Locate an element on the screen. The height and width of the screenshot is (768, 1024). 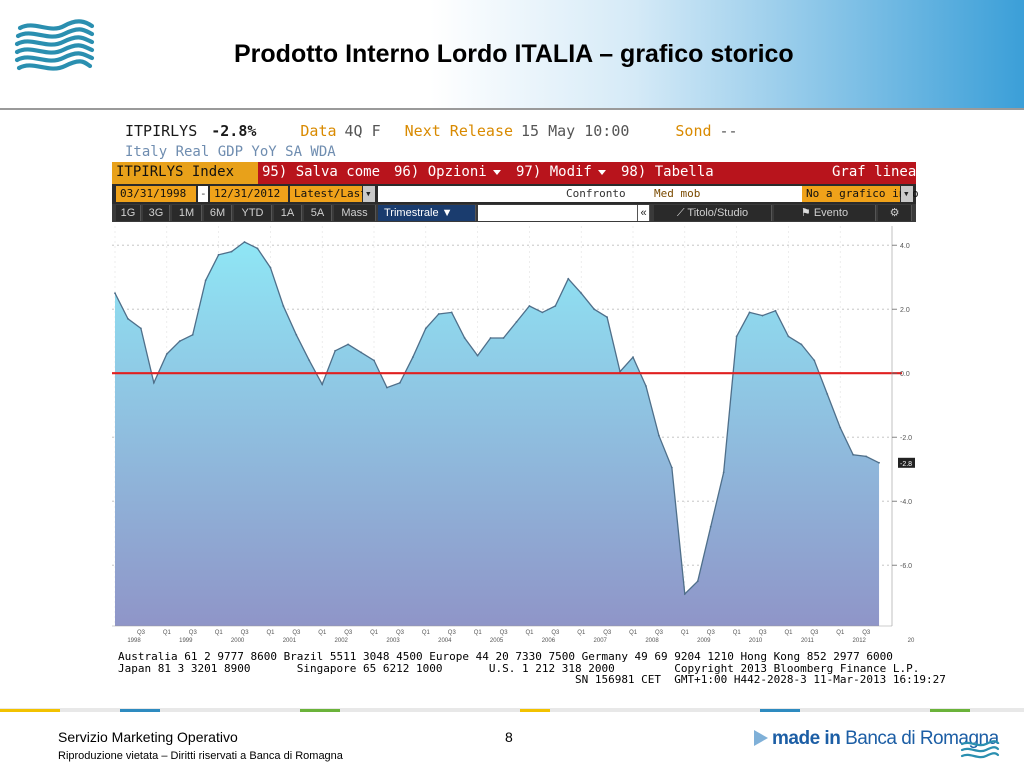
y-tick-label: -6.0 is located at coordinates (906, 566).